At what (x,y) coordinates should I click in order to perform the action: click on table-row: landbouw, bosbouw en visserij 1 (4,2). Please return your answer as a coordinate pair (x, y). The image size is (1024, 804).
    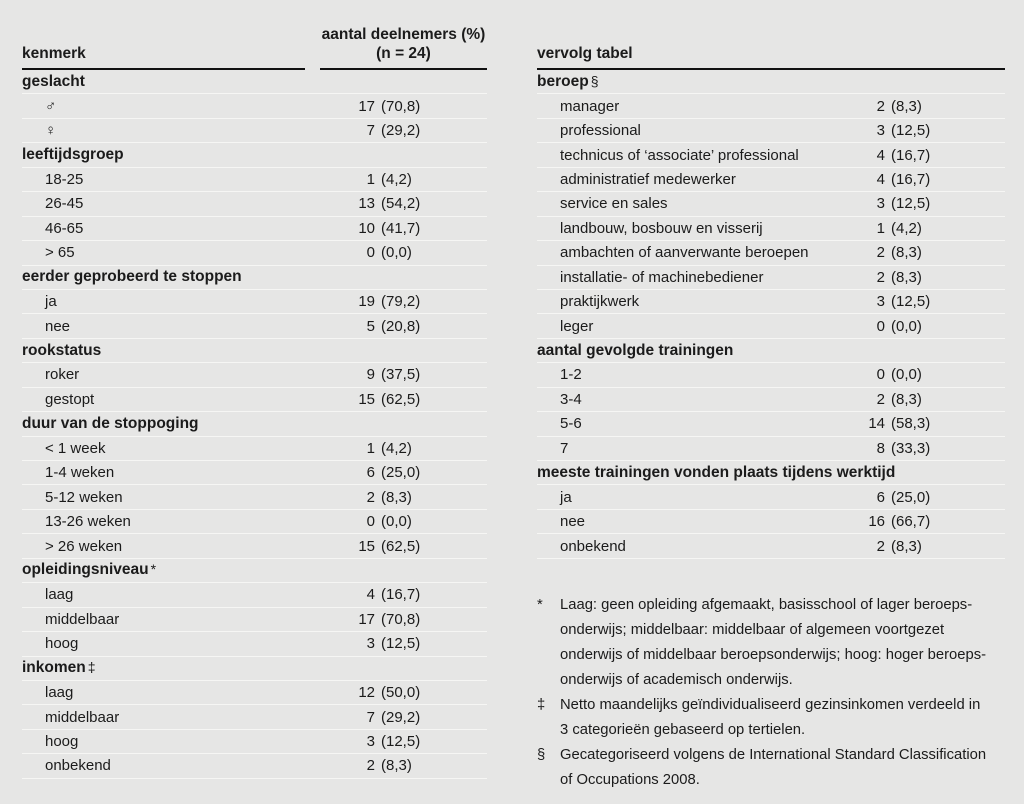
    Looking at the image, I should click on (771, 229).